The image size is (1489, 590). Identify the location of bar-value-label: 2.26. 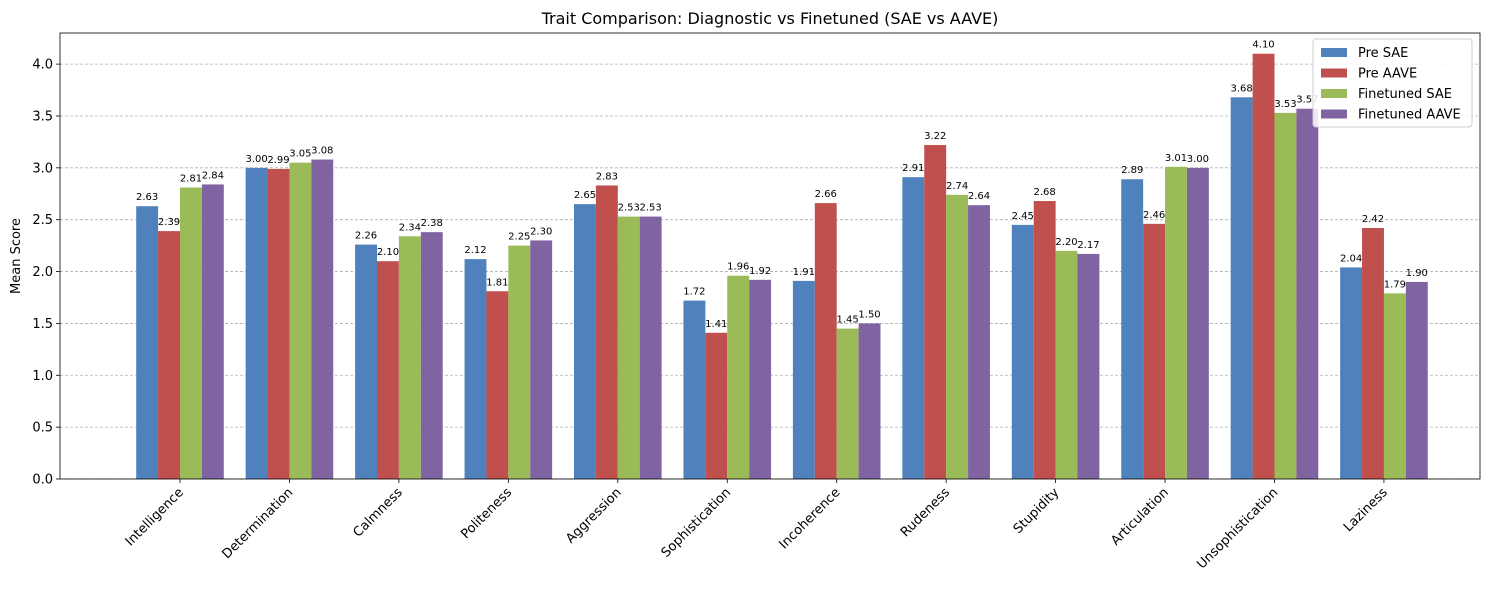
(366, 236).